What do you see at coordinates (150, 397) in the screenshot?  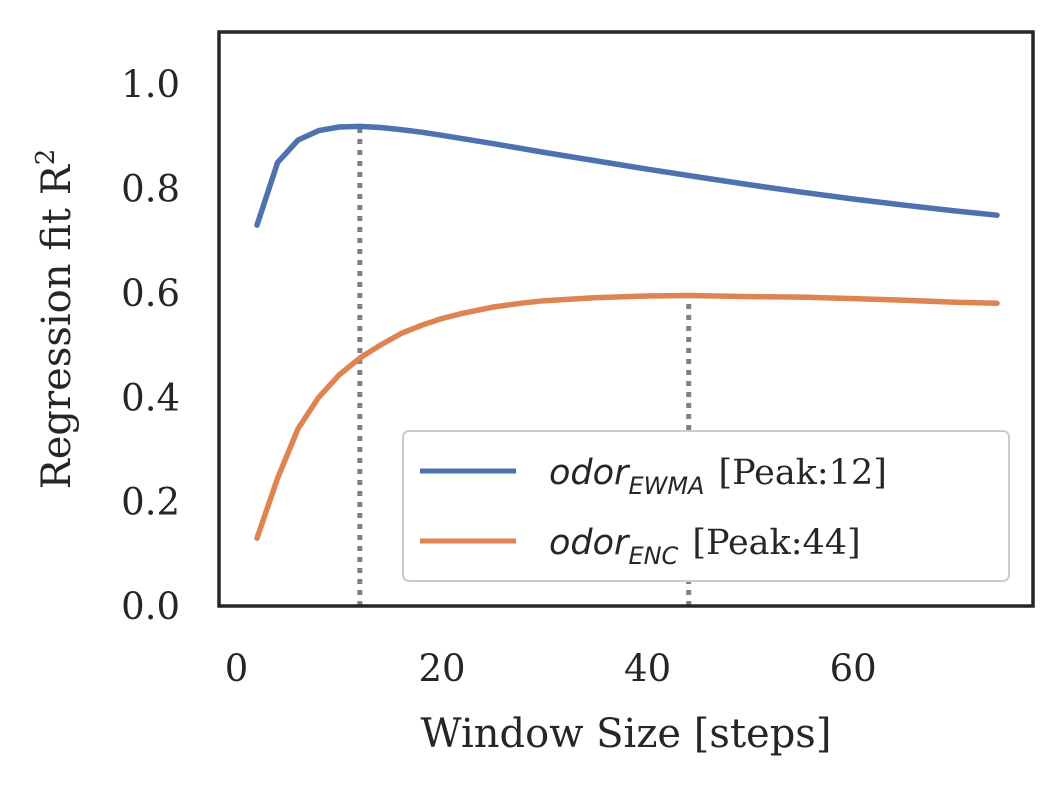 I see `y-tick-label: 0.4` at bounding box center [150, 397].